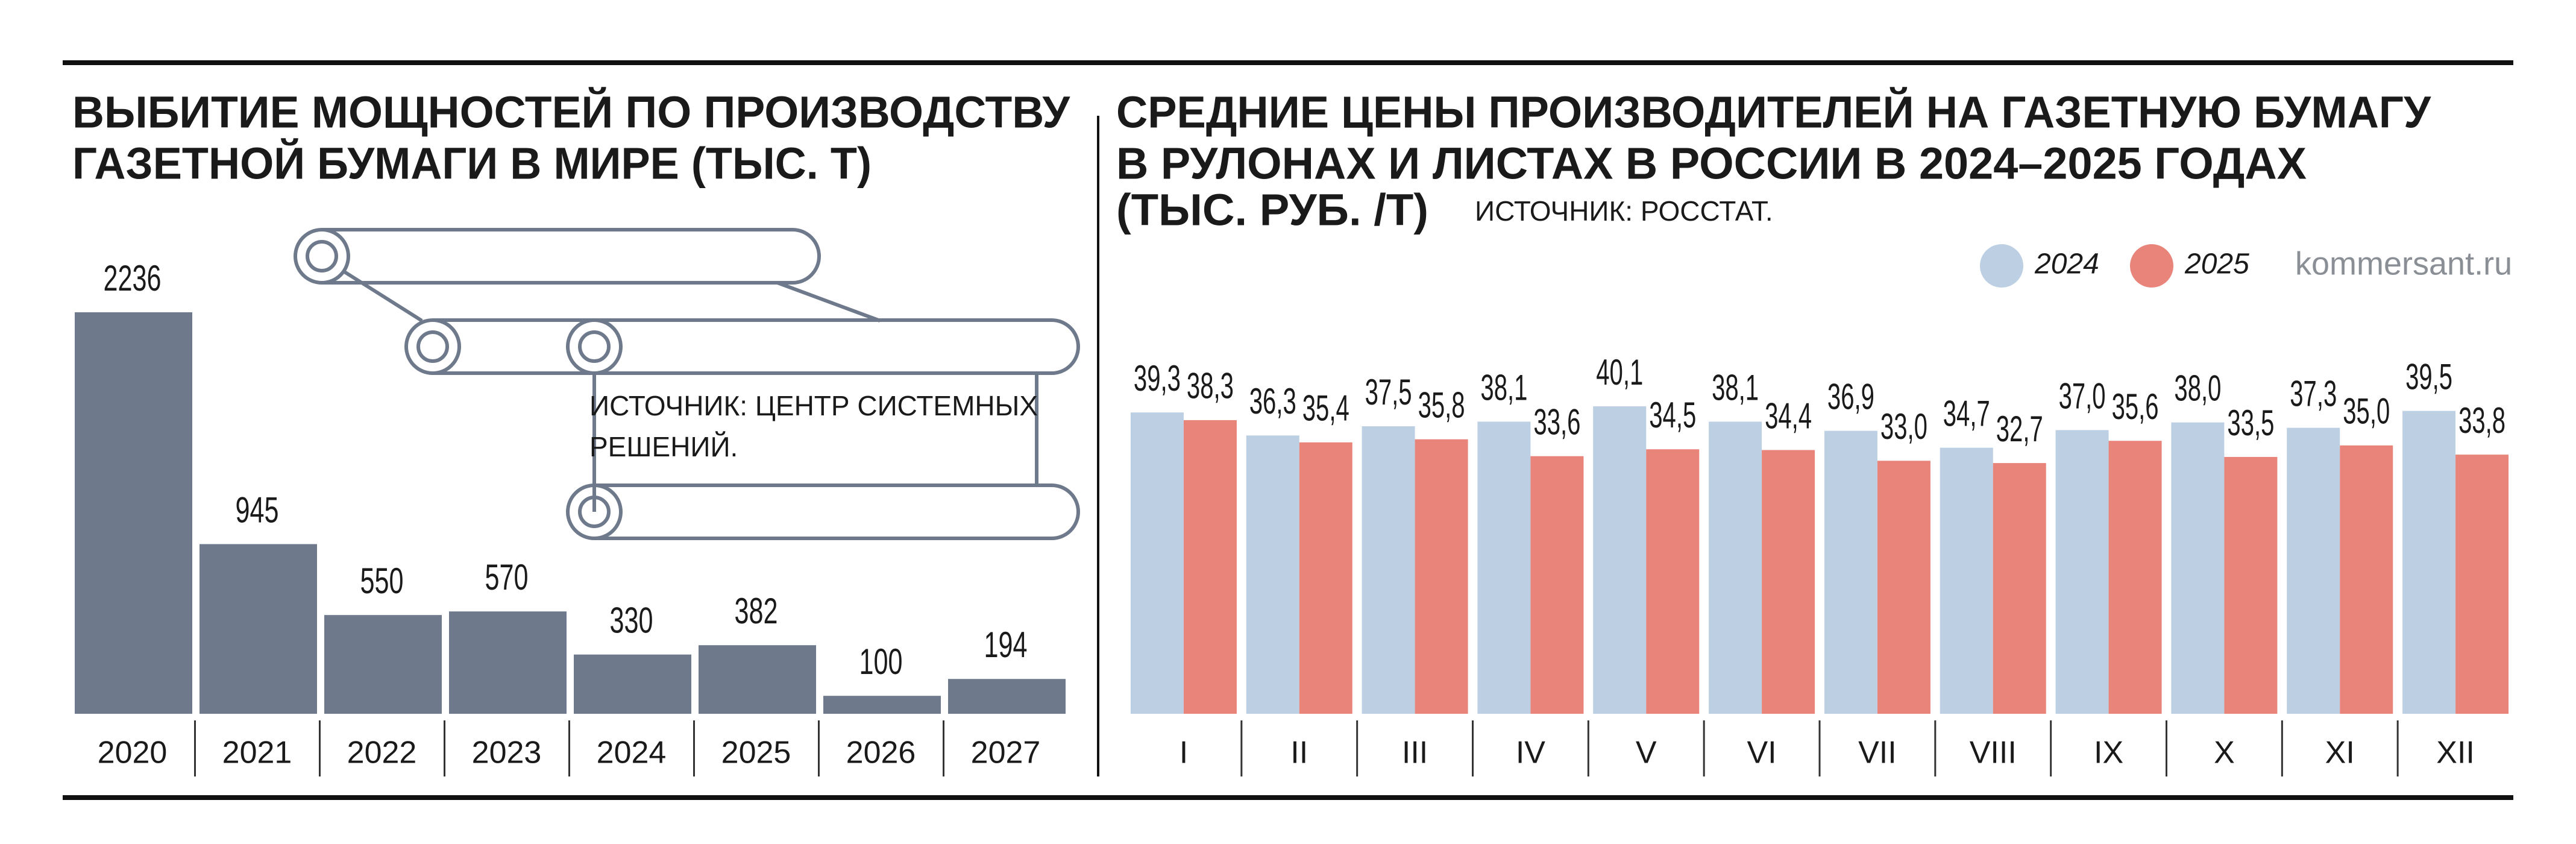 This screenshot has height=844, width=2576. What do you see at coordinates (881, 752) in the screenshot?
I see `x-tick-label: 2026` at bounding box center [881, 752].